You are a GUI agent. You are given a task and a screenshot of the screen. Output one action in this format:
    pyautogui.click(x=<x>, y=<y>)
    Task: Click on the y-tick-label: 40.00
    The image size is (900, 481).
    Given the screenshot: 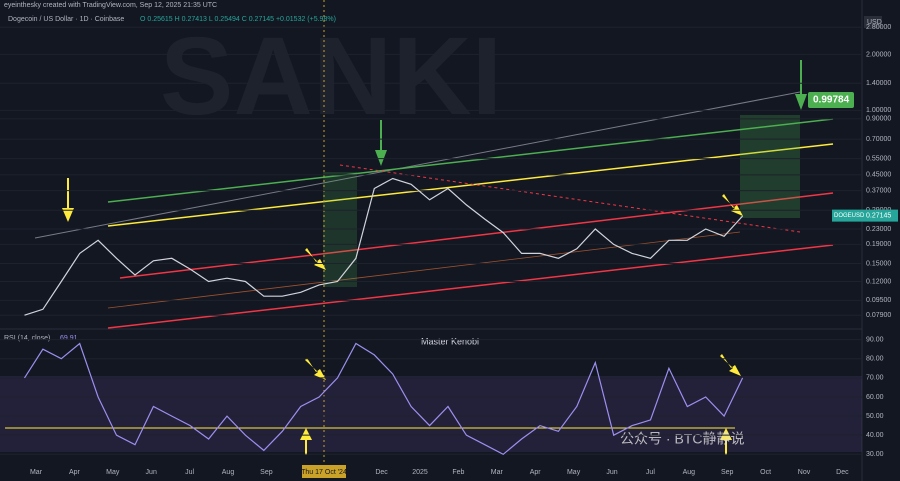 What is the action you would take?
    pyautogui.click(x=875, y=435)
    